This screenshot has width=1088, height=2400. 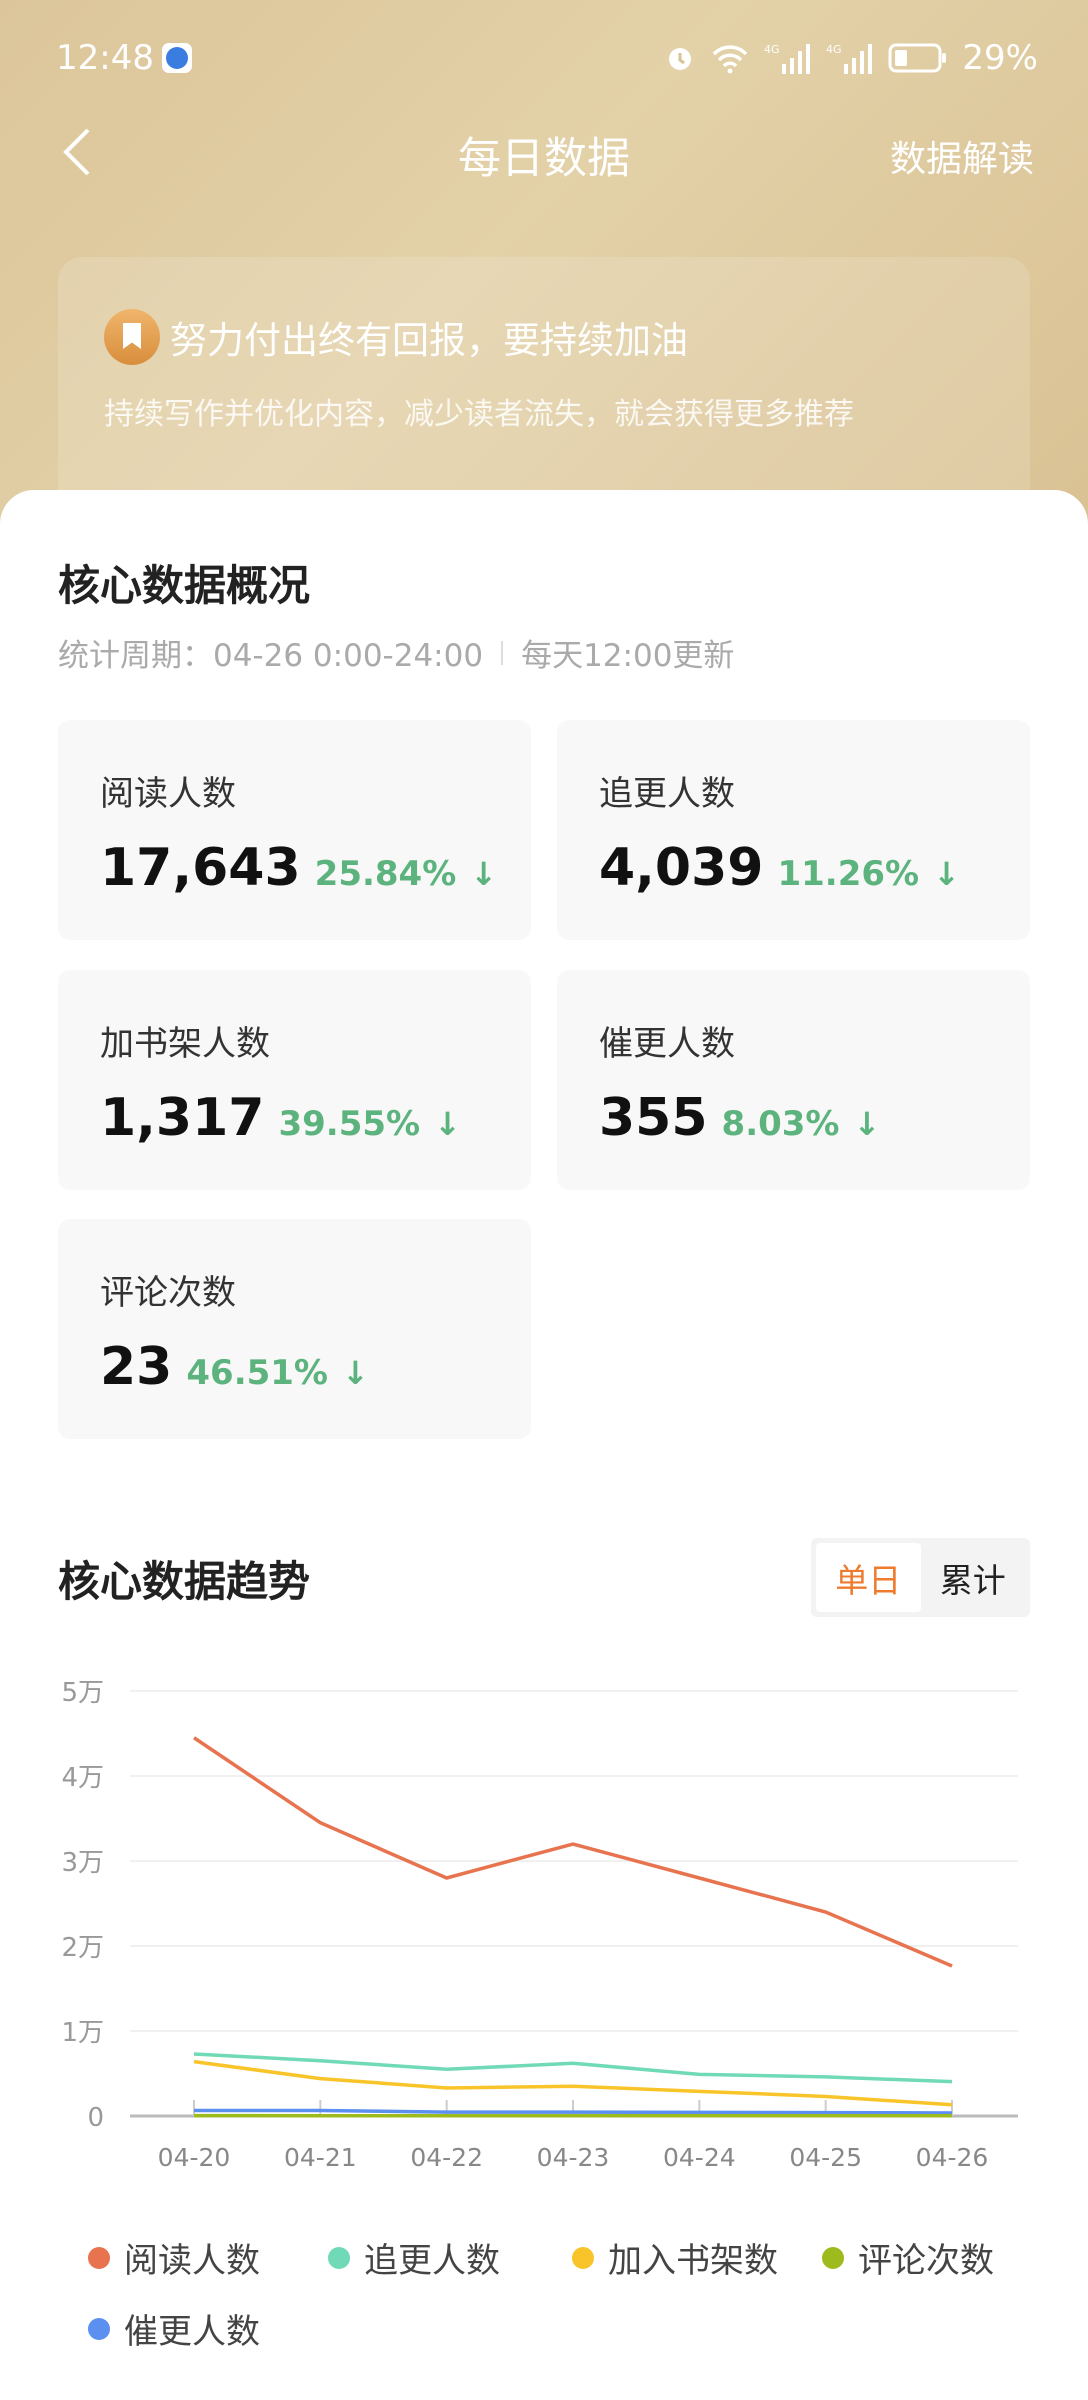 What do you see at coordinates (446, 2157) in the screenshot?
I see `x-tick-label: 04-22` at bounding box center [446, 2157].